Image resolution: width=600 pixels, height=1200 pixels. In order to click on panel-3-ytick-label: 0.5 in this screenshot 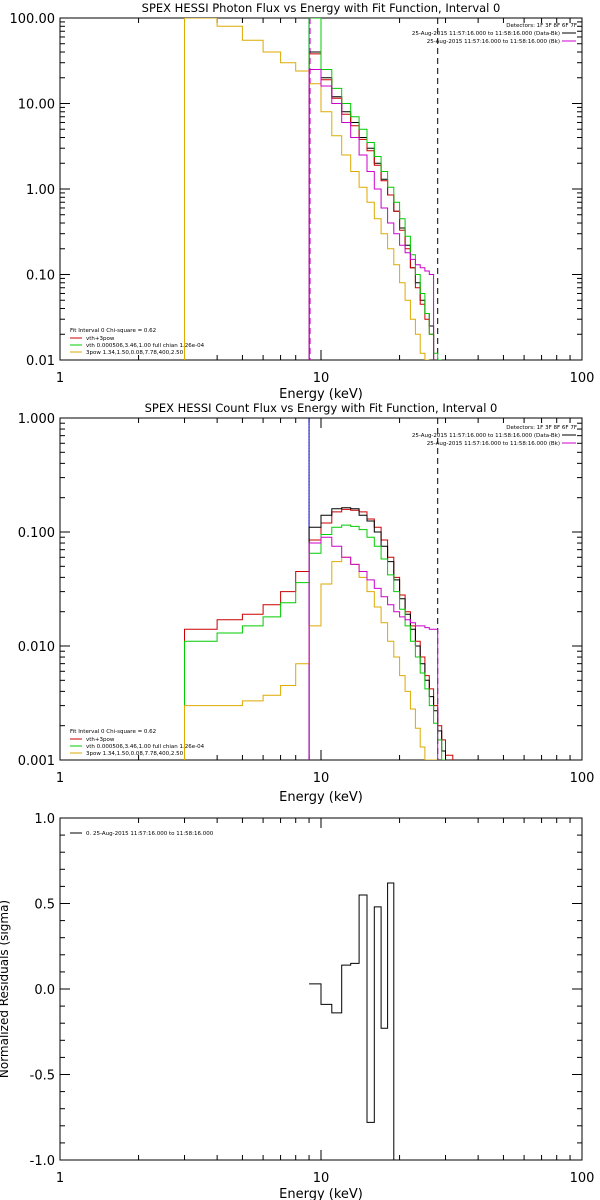, I will do `click(44, 905)`.